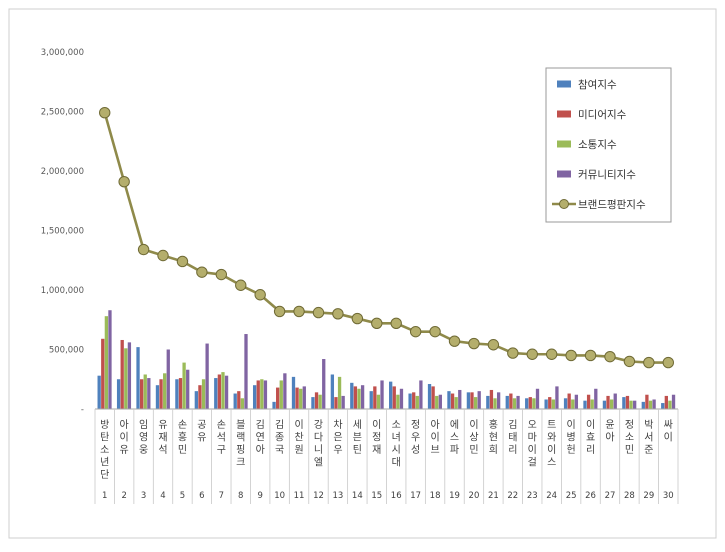 This screenshot has height=552, width=725. I want to click on x-rank-label: 22, so click(512, 496).